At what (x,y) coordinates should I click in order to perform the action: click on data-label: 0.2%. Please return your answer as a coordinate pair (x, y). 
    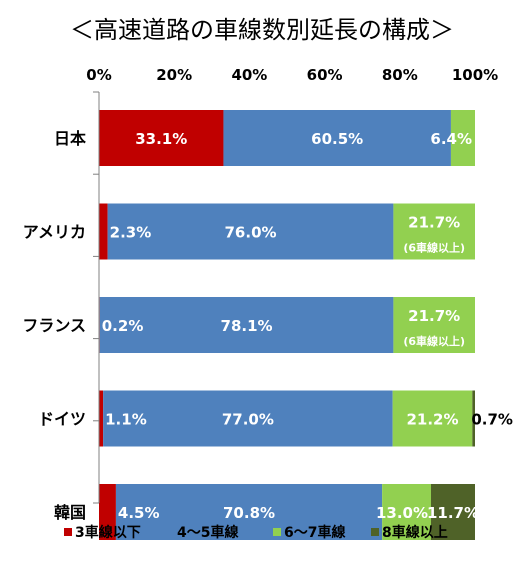
    Looking at the image, I should click on (123, 326).